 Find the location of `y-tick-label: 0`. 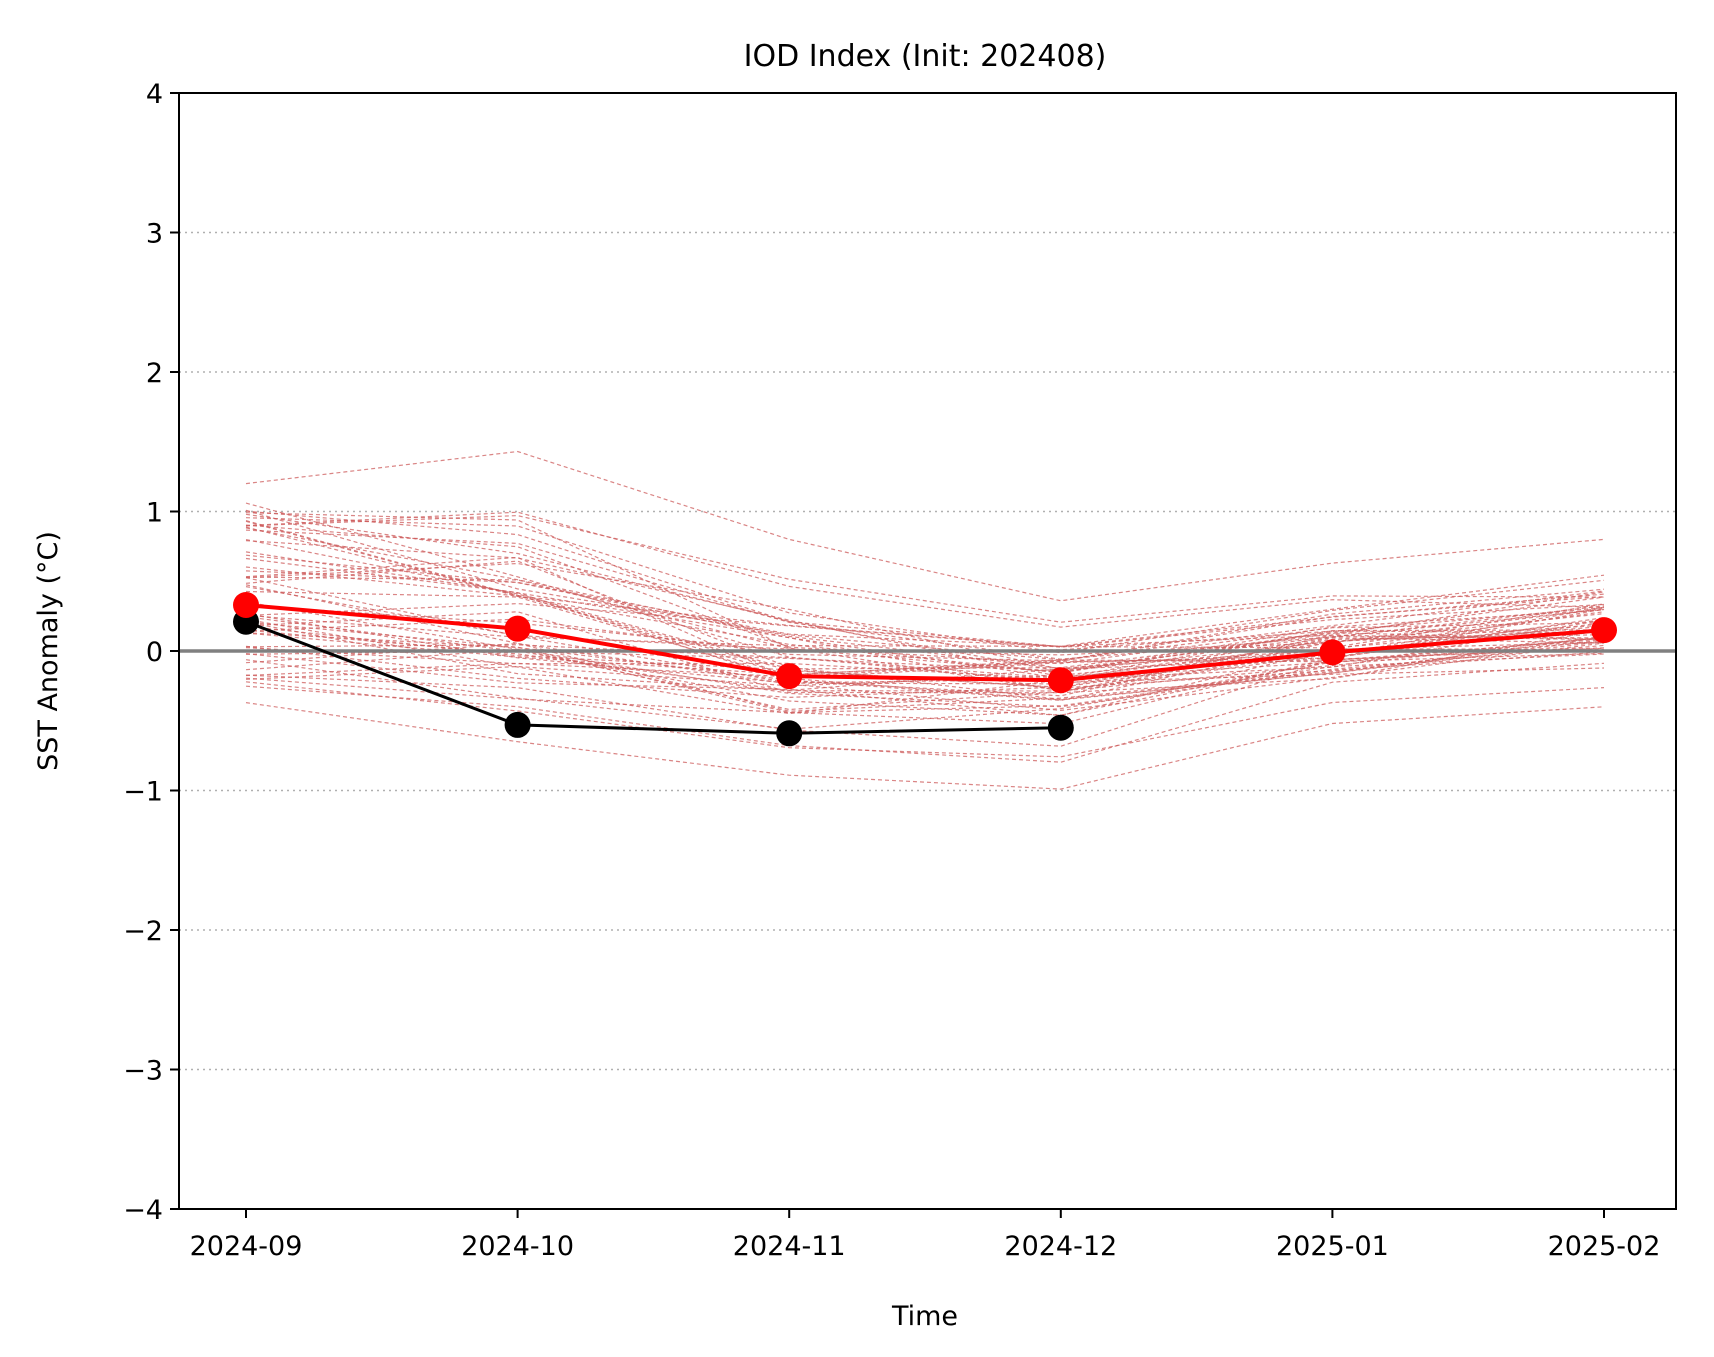

y-tick-label: 0 is located at coordinates (154, 652).